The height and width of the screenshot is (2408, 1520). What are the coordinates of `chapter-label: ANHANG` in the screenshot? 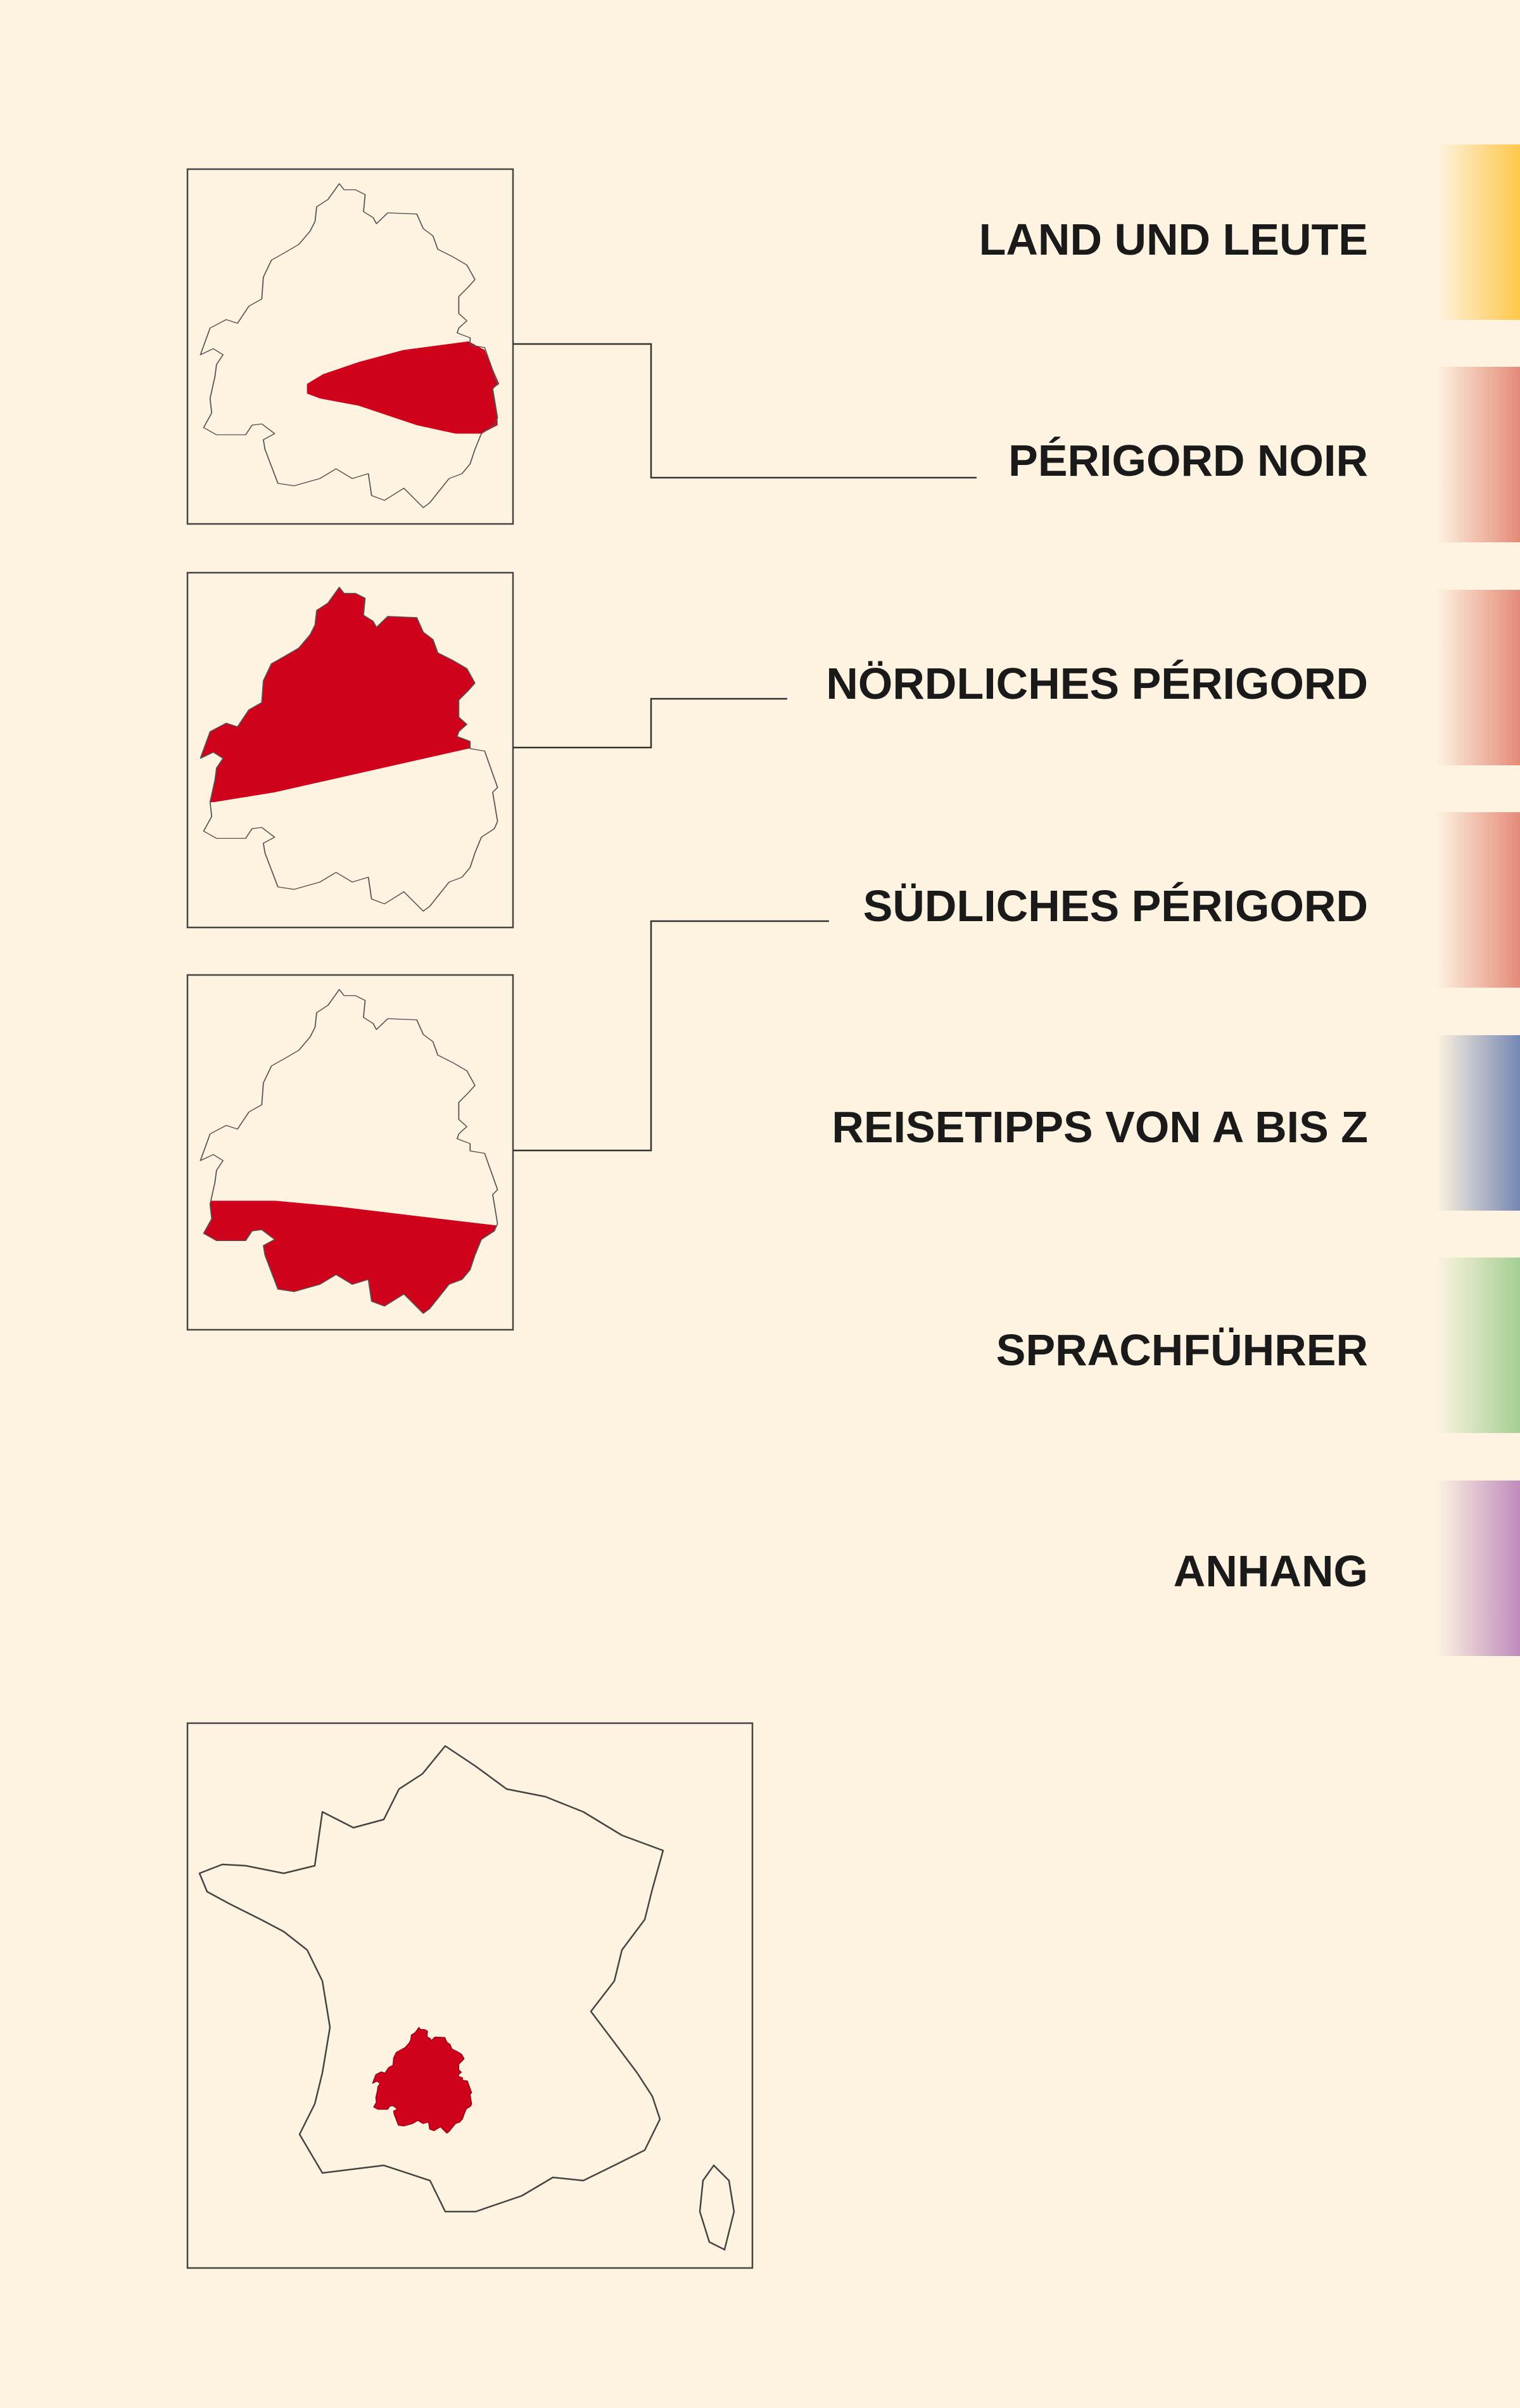 It's located at (1270, 1571).